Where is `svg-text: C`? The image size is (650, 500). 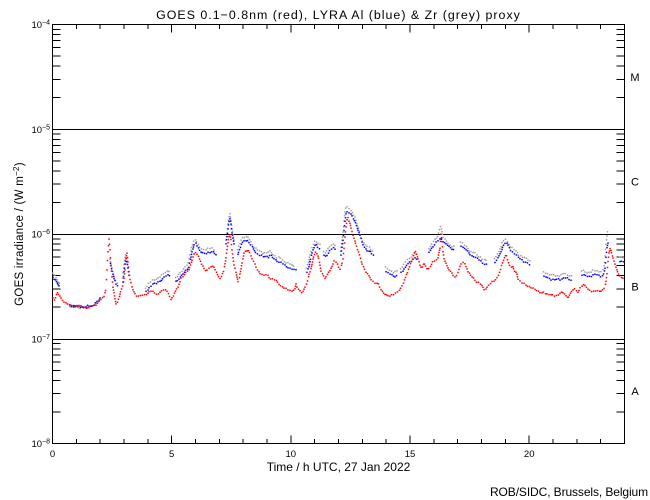 svg-text: C is located at coordinates (635, 183).